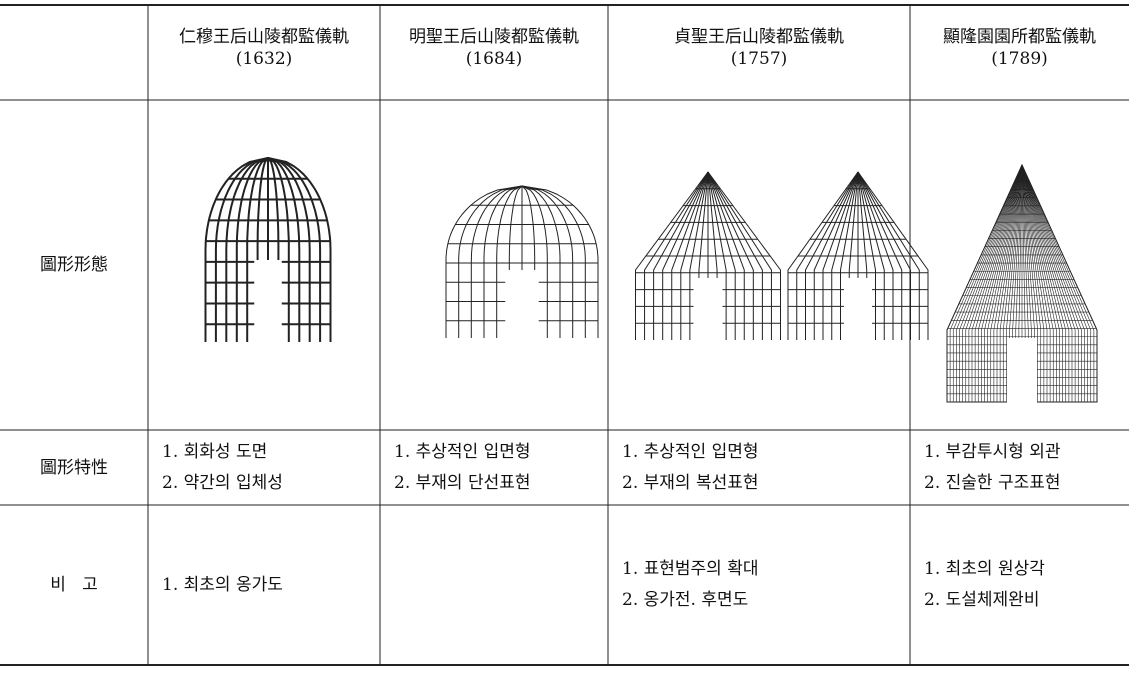  What do you see at coordinates (984, 569) in the screenshot?
I see `cell-text: 1. 최초의 원상각` at bounding box center [984, 569].